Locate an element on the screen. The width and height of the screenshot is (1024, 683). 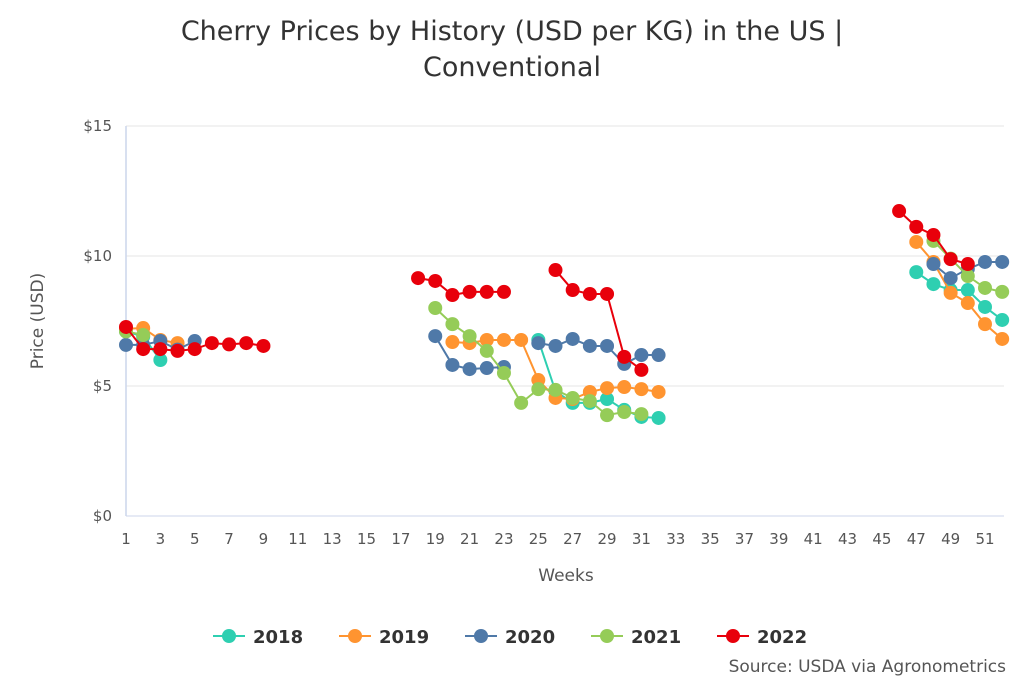
series-line is located at coordinates (151, 336).